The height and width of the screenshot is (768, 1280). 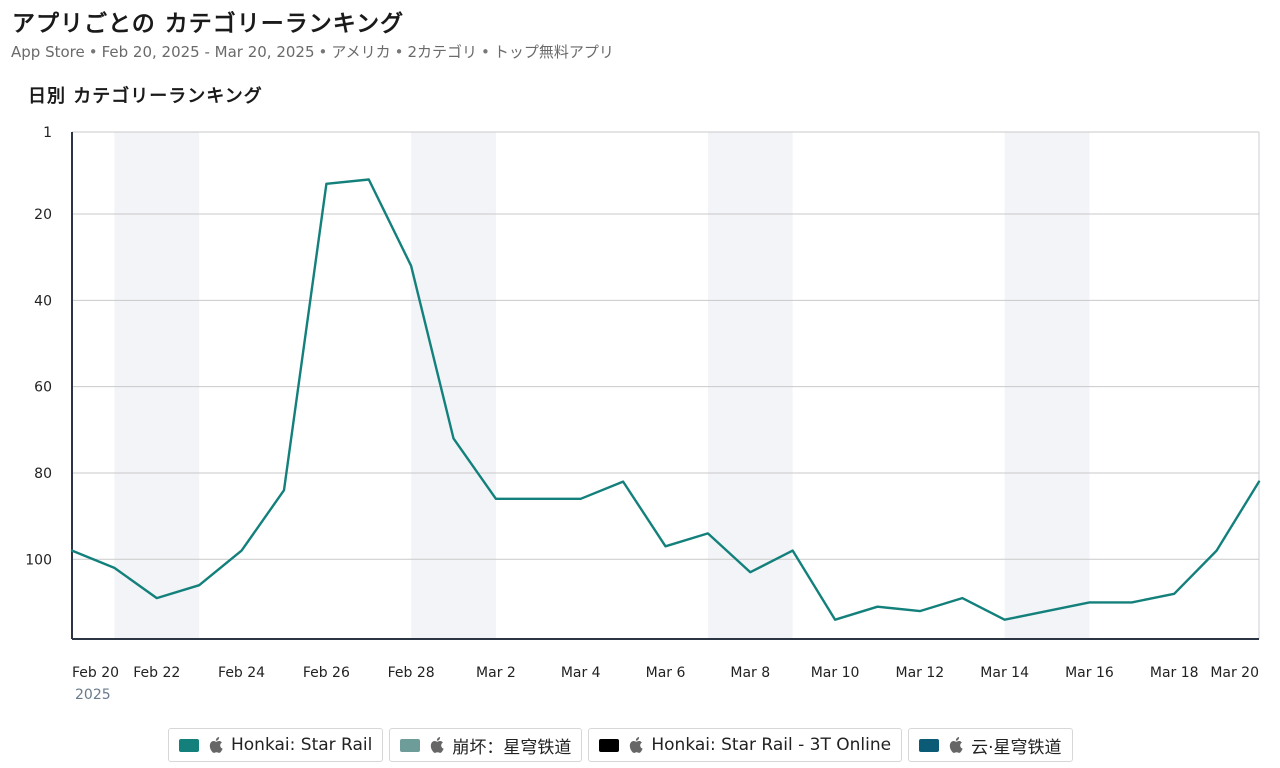 I want to click on x-year-label: 2025, so click(x=93, y=695).